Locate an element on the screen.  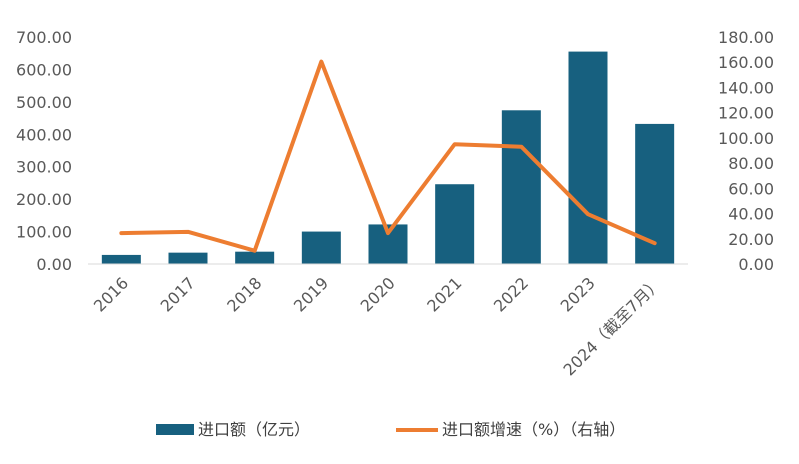
legend-label-line: 进口额增速（%）（右轴） is located at coordinates (533, 429).